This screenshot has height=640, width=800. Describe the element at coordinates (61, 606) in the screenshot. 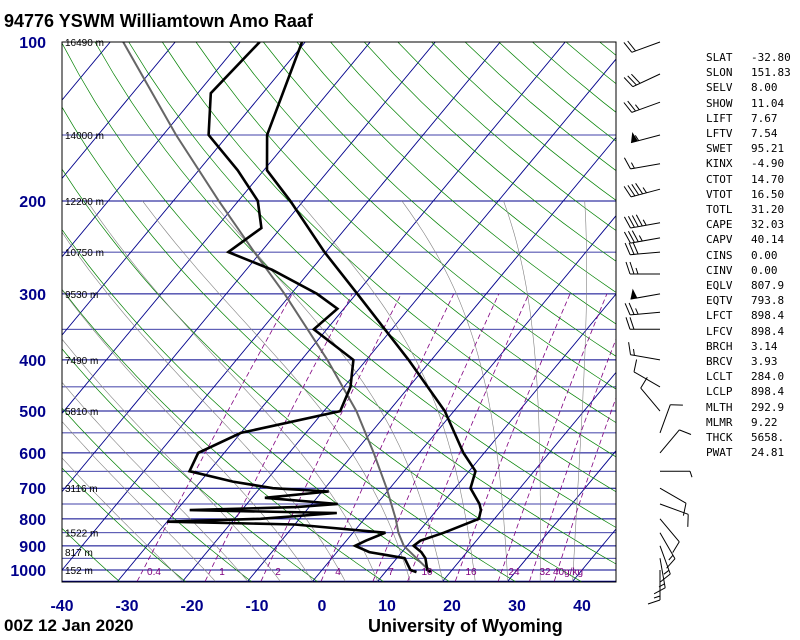

I see `temperature-tick-label: -40` at that location.